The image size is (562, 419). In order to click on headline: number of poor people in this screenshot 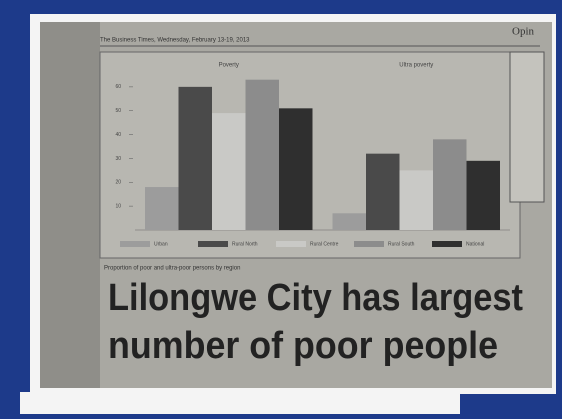, I will do `click(303, 346)`.